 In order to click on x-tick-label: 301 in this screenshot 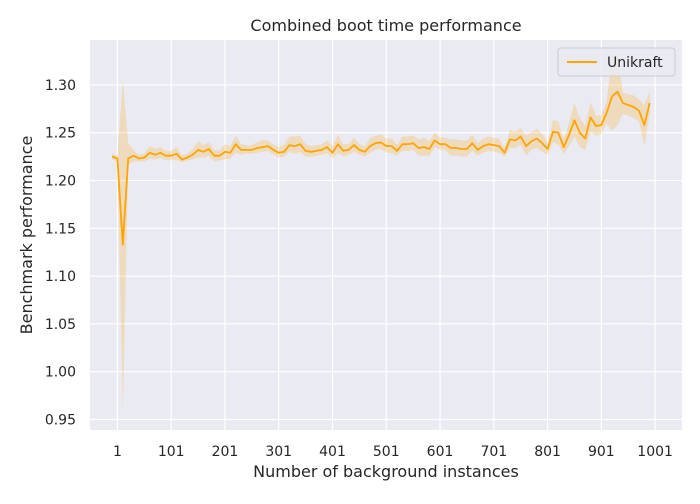, I will do `click(278, 452)`.